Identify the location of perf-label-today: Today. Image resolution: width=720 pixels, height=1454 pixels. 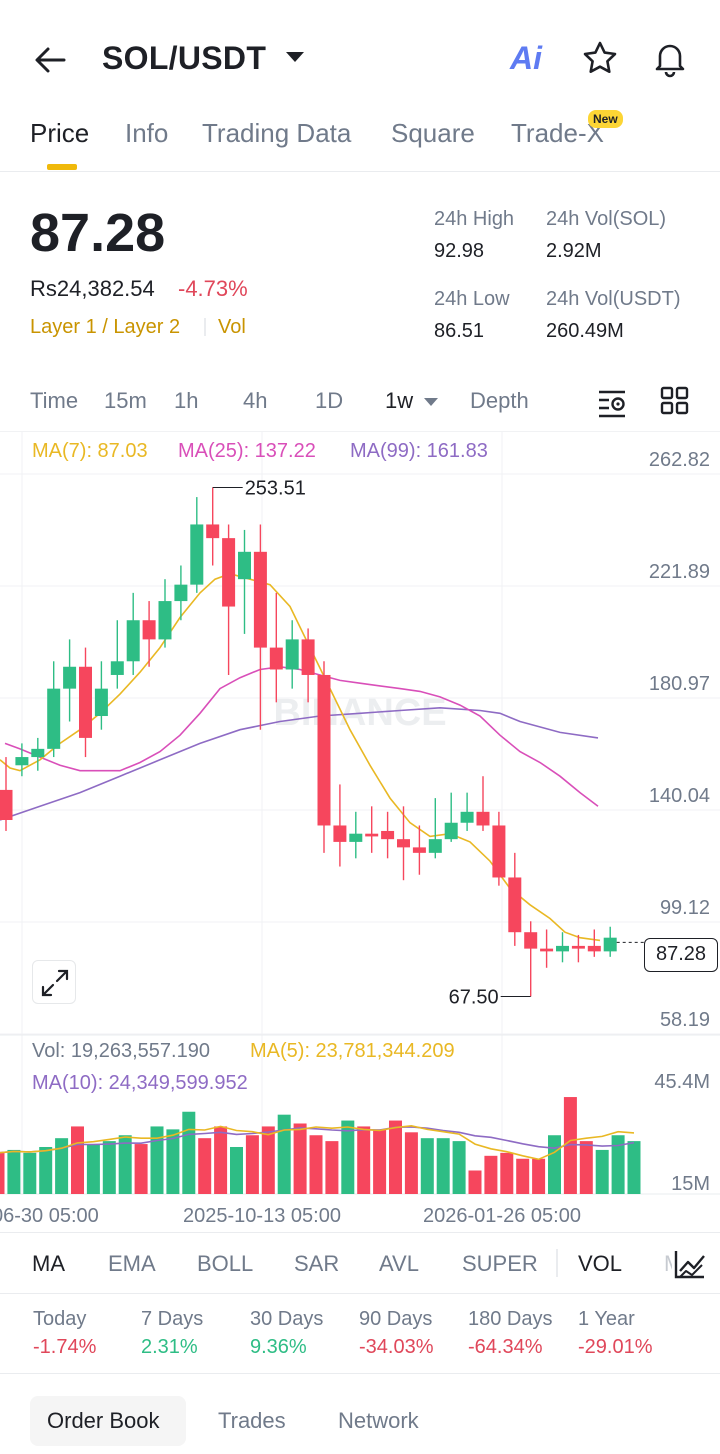
(60, 1319).